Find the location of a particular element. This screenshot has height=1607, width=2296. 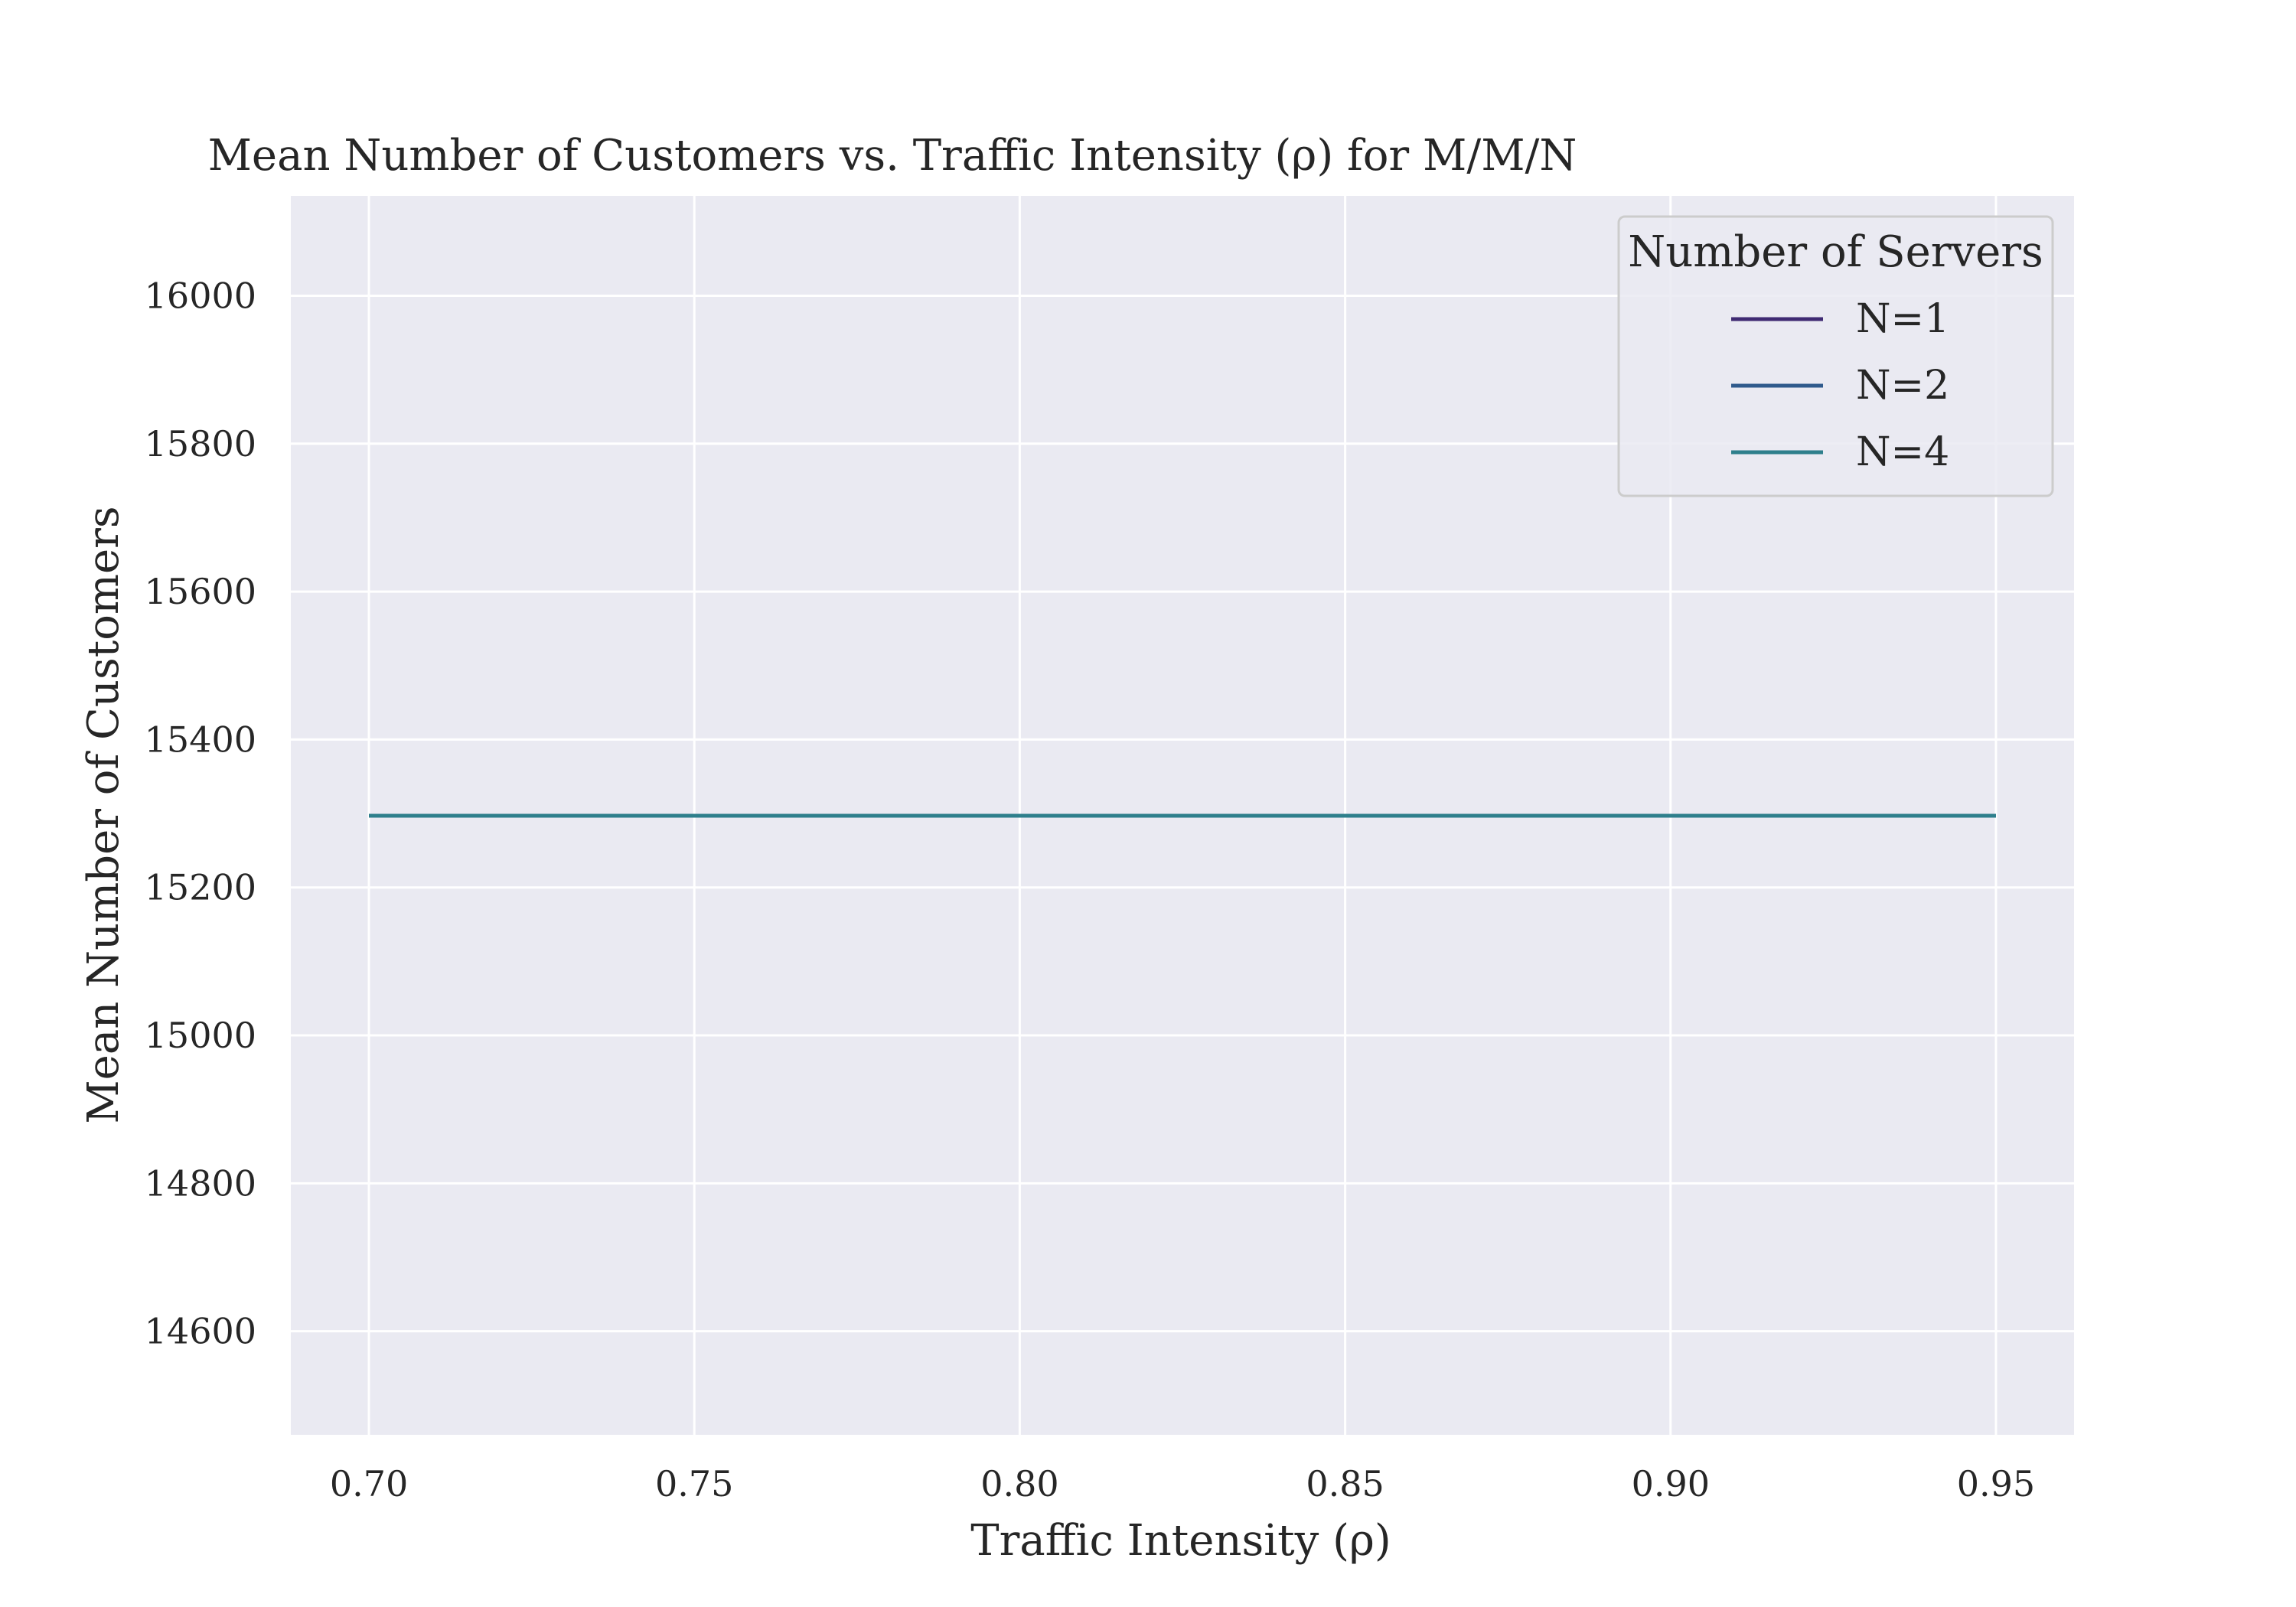

x-tick-label: 0.90 is located at coordinates (1671, 1483).